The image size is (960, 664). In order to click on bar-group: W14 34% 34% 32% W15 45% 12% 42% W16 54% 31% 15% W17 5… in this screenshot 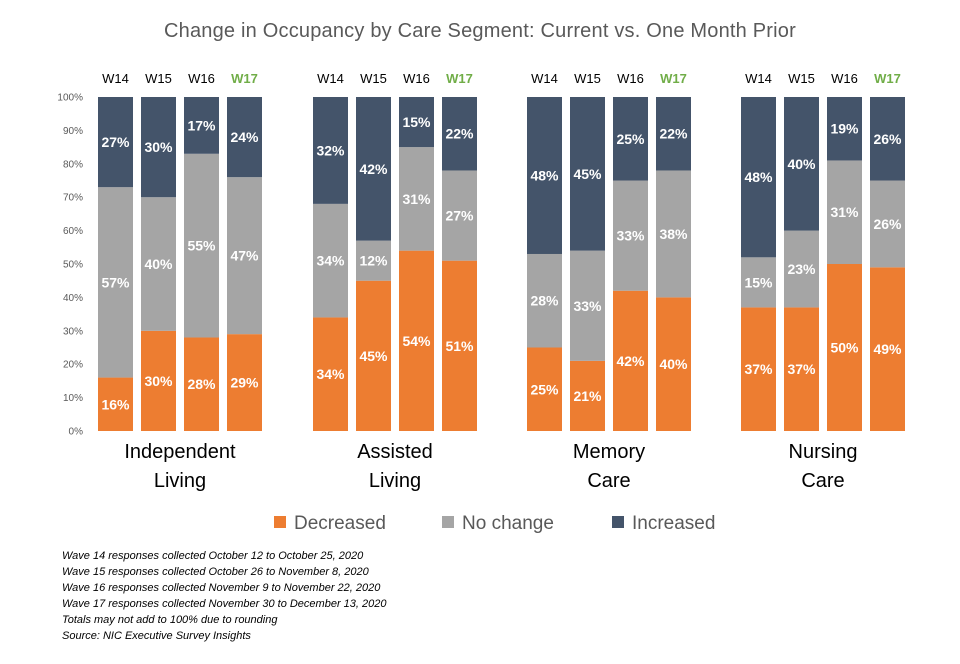, I will do `click(395, 281)`.